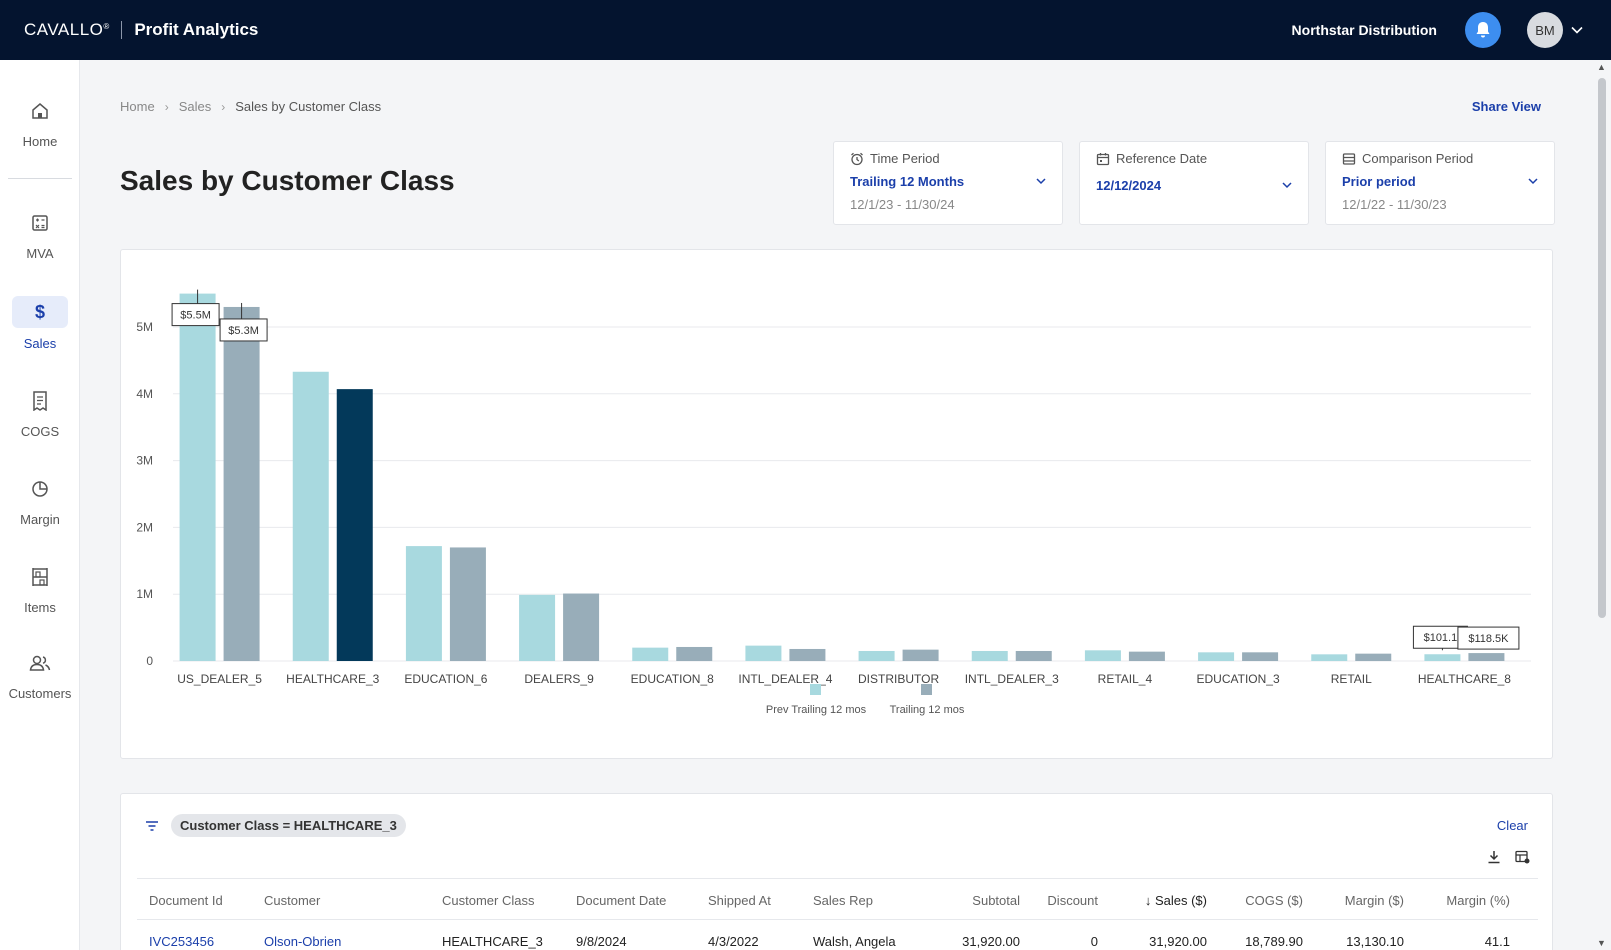 The image size is (1611, 950). I want to click on x-tick-label: EDUCATION_8, so click(672, 679).